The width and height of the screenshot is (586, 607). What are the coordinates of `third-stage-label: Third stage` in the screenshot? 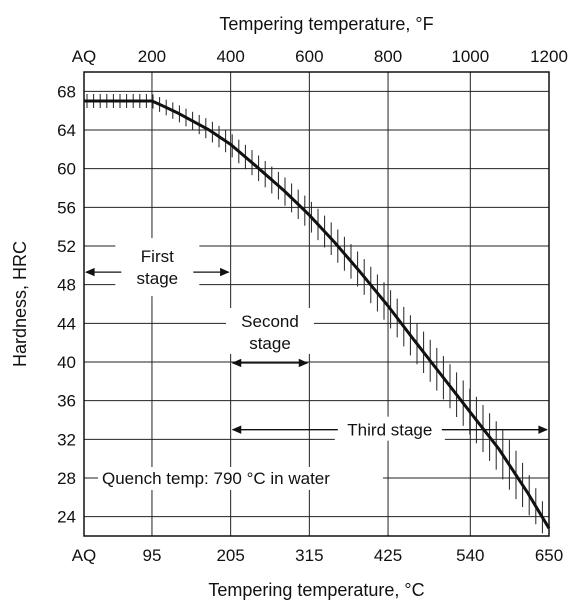 It's located at (389, 430).